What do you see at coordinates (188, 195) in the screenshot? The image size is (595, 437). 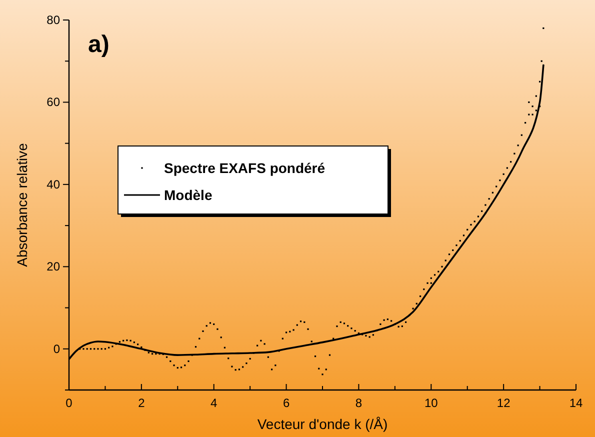 I see `legend-label: Modèle` at bounding box center [188, 195].